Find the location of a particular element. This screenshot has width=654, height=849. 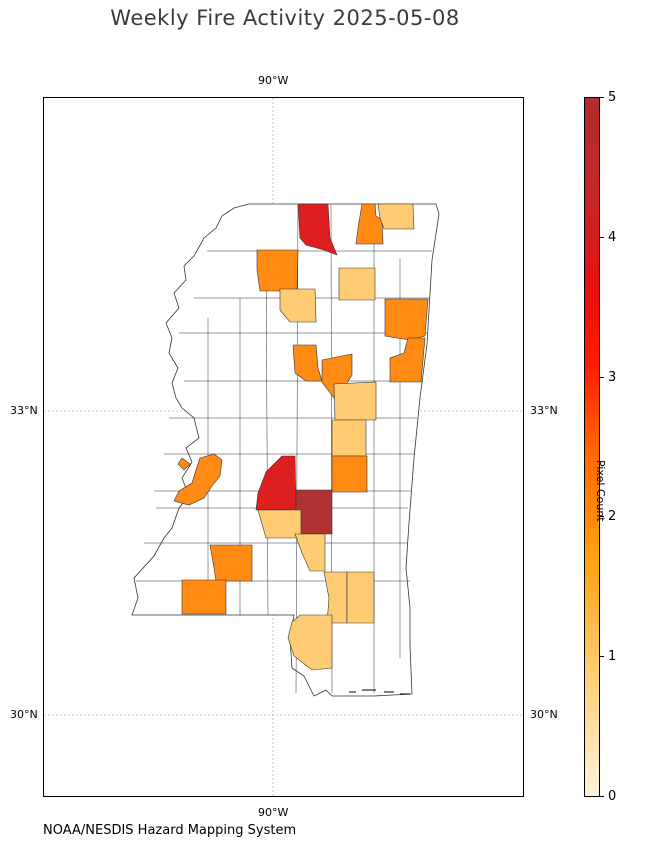

county-value-2-northwest is located at coordinates (277, 270).